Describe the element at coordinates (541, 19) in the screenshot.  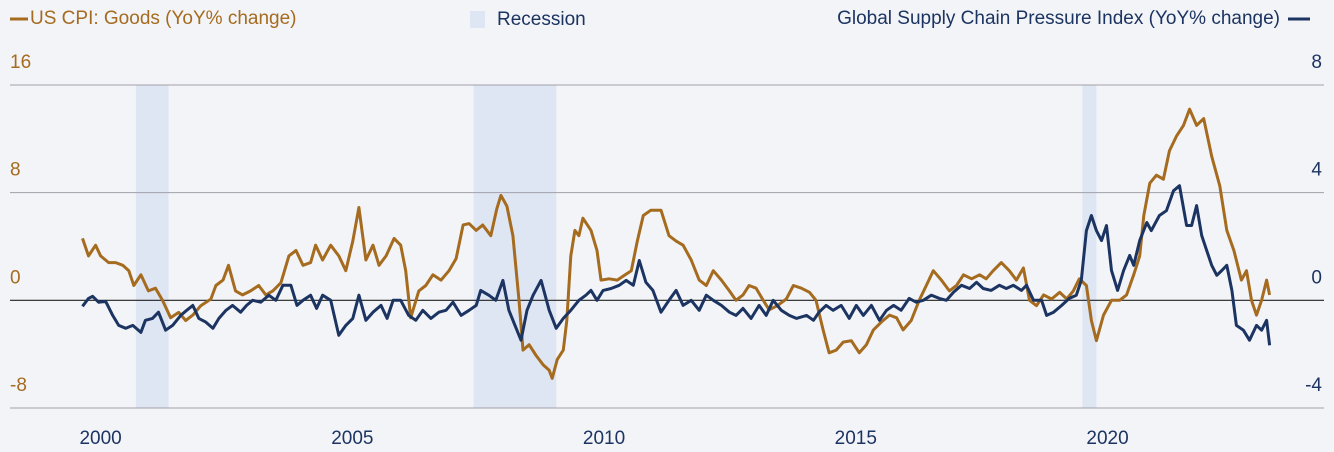
I see `legend-label: Recession` at that location.